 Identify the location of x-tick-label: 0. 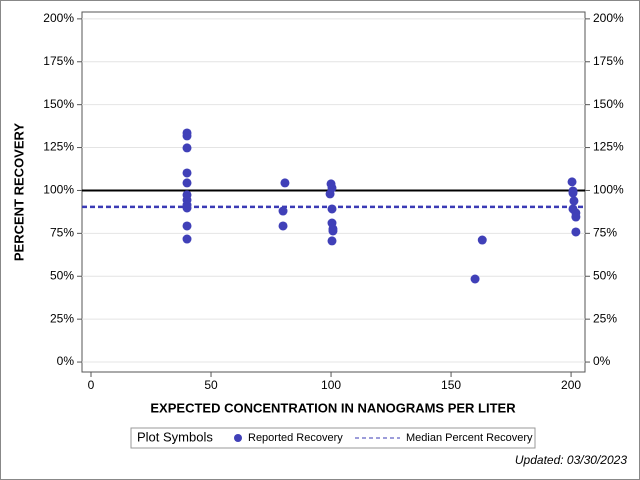
(91, 385).